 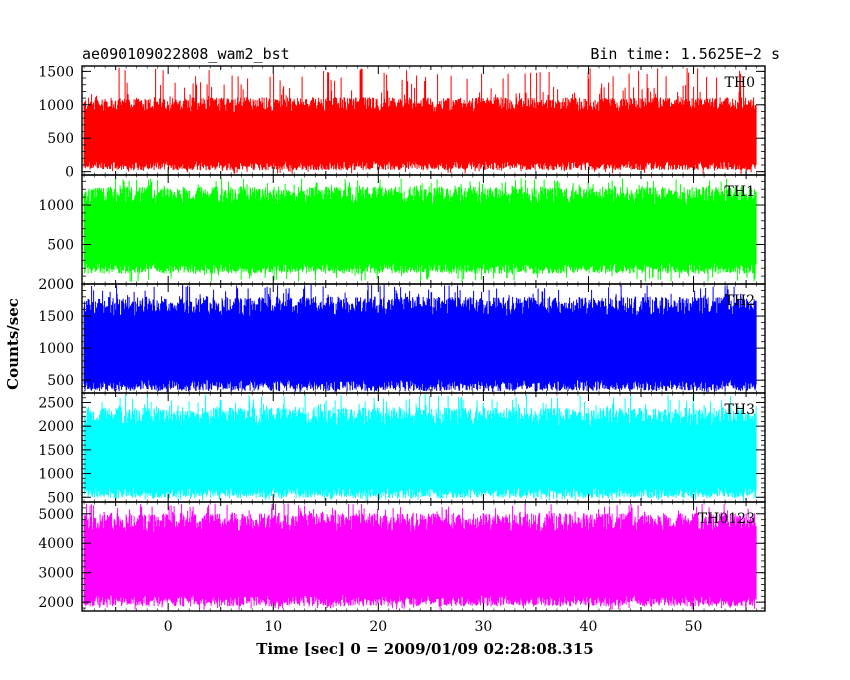 What do you see at coordinates (420, 338) in the screenshot?
I see `series-th2` at bounding box center [420, 338].